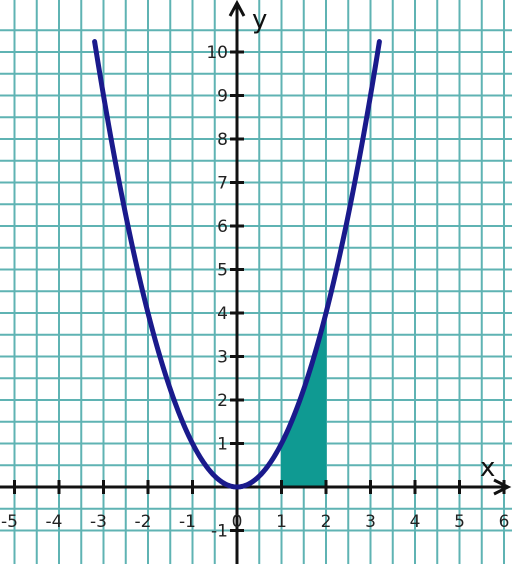 The width and height of the screenshot is (512, 564). What do you see at coordinates (222, 97) in the screenshot?
I see `y-tick-label: 9` at bounding box center [222, 97].